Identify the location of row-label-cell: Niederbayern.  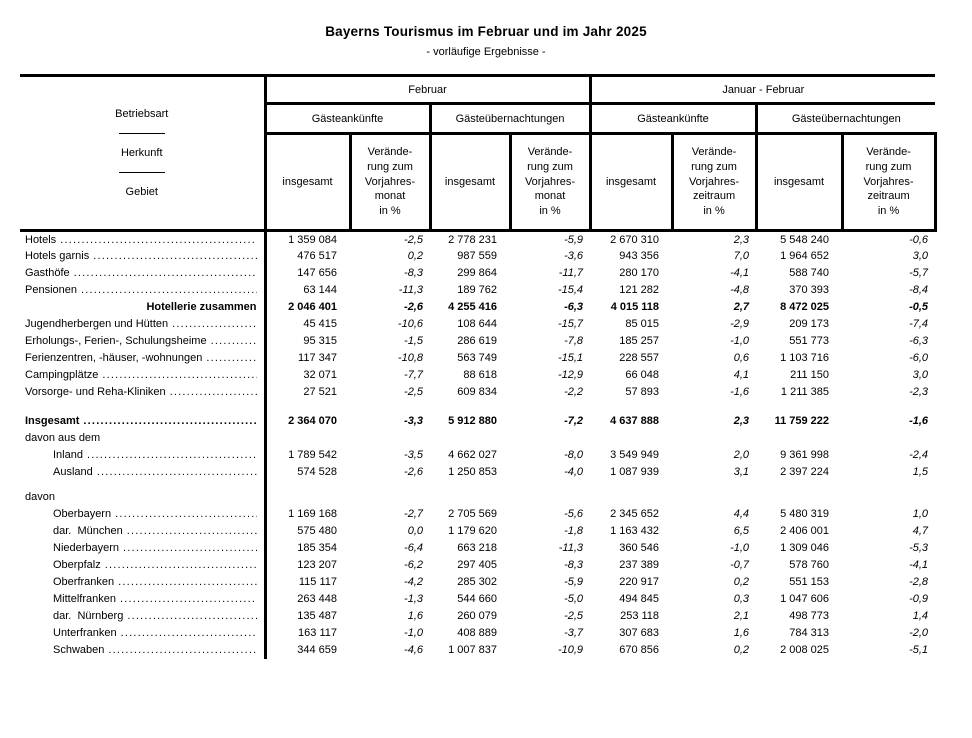
(143, 548).